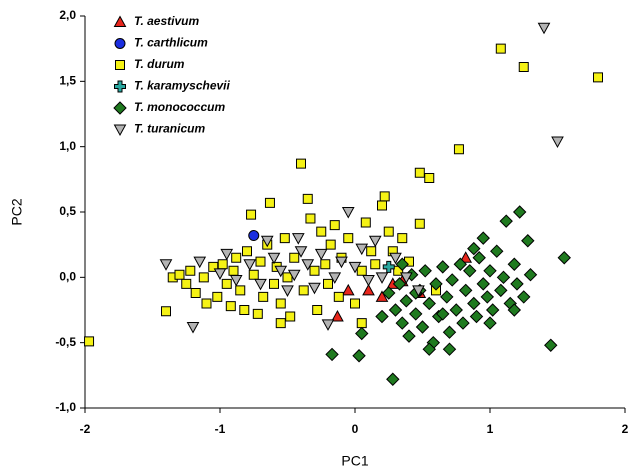 This screenshot has height=474, width=628. What do you see at coordinates (171, 43) in the screenshot?
I see `legend-label: T. carthlicum` at bounding box center [171, 43].